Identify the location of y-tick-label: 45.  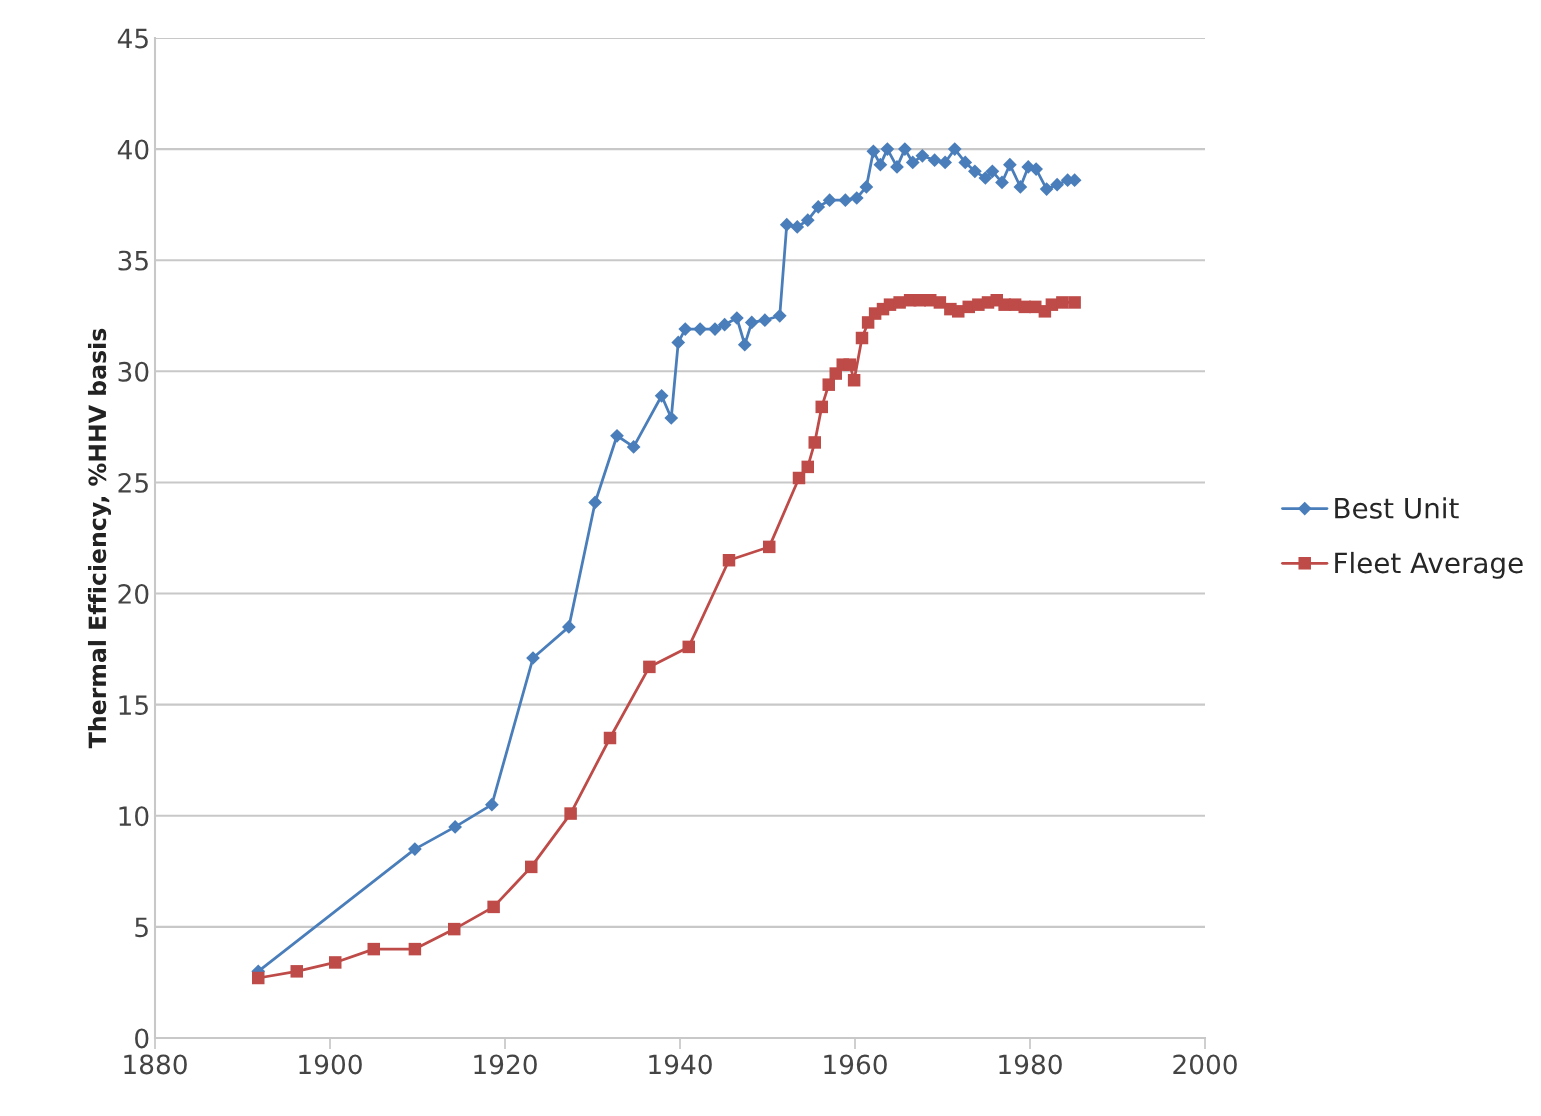
(132, 38).